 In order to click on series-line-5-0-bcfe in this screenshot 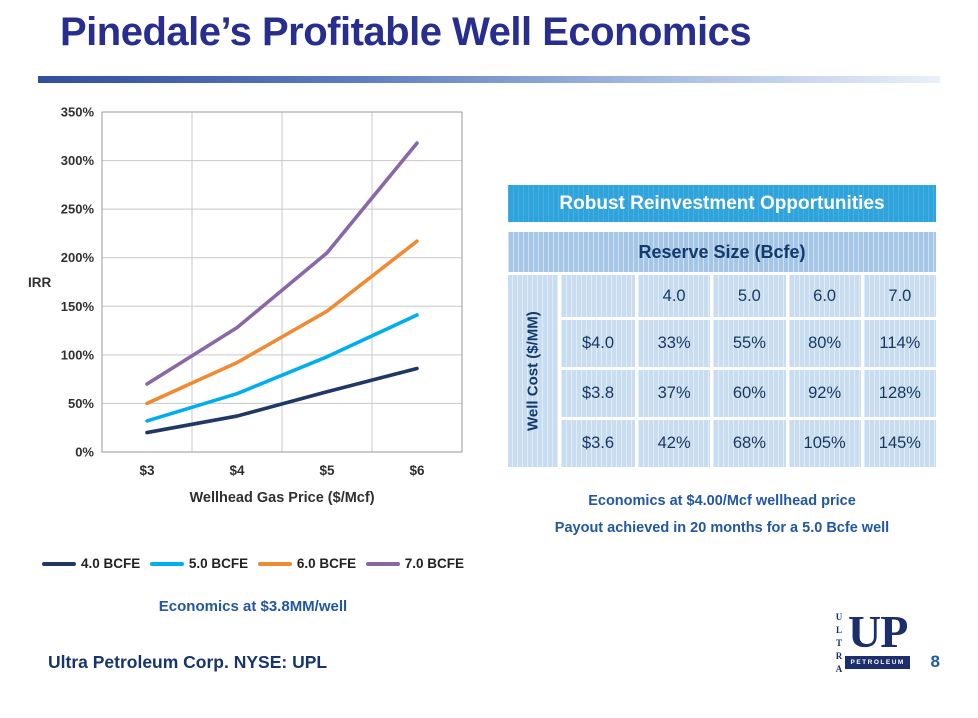, I will do `click(282, 368)`.